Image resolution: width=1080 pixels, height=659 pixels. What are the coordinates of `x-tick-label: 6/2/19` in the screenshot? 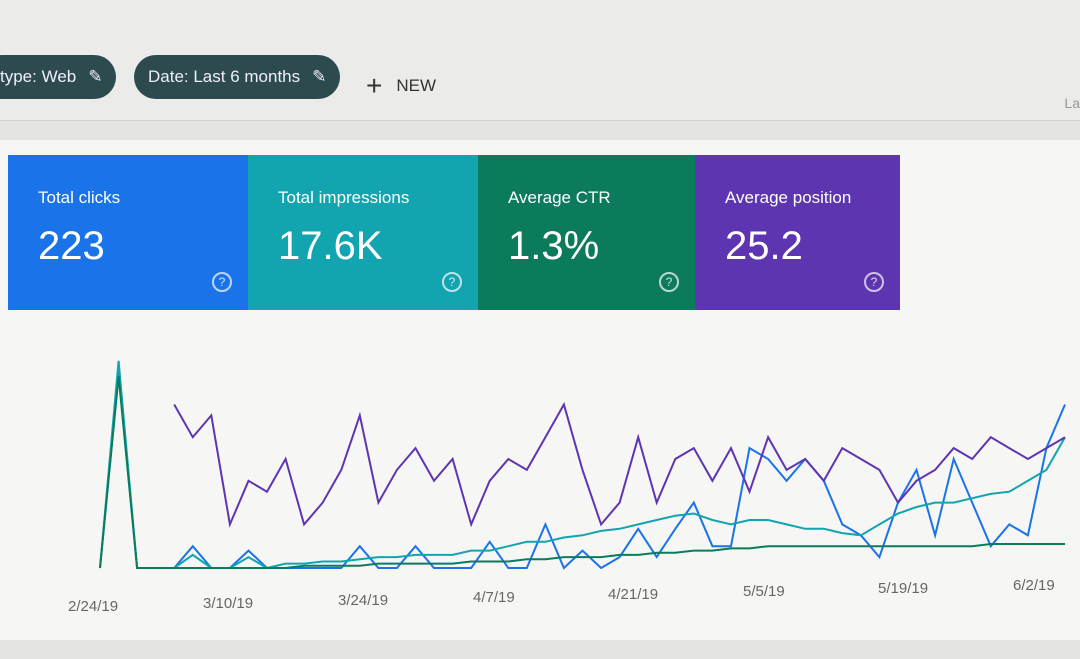 It's located at (1034, 585).